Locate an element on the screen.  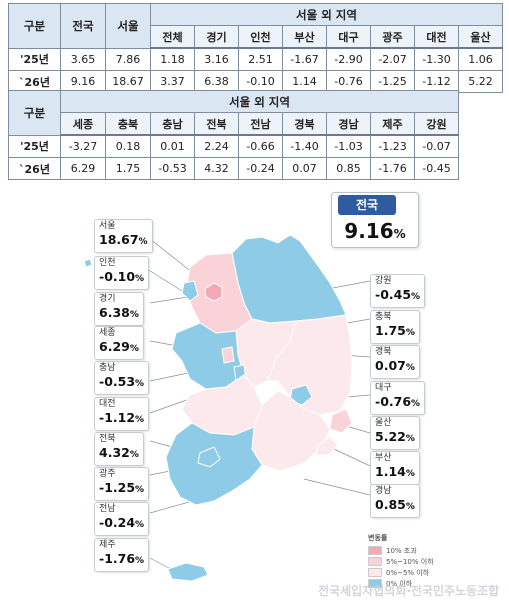
legend-label: 5%~10% 이하 is located at coordinates (410, 561).